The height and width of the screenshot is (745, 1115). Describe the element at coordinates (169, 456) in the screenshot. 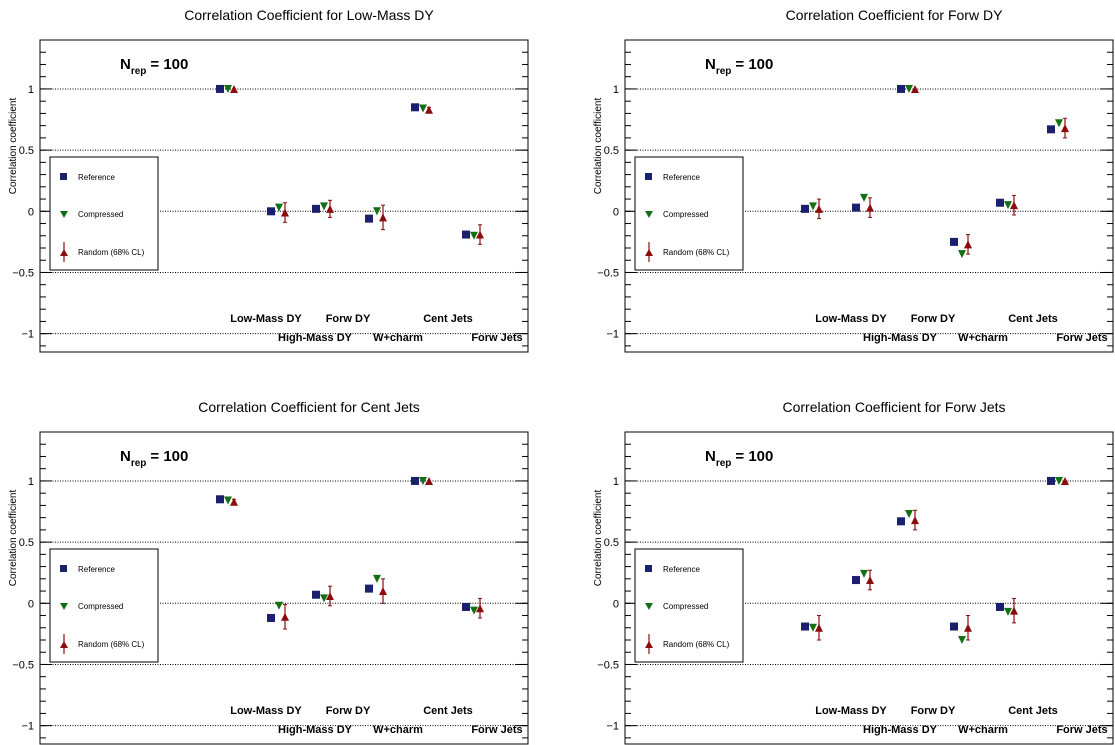

I see `nrep-value: = 100` at that location.